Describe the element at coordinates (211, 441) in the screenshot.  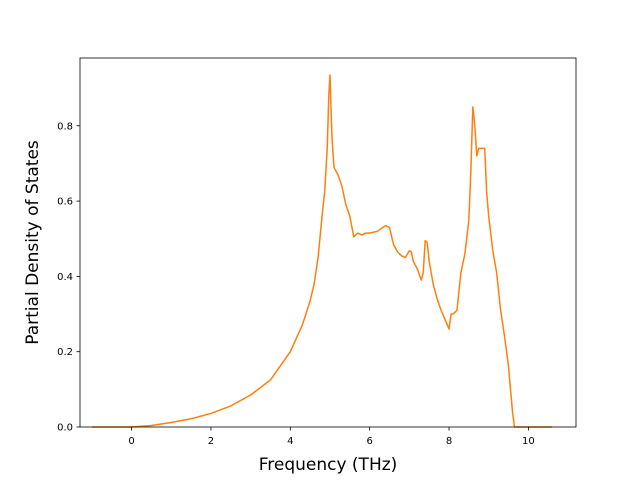
I see `x-tick-label: 2` at that location.